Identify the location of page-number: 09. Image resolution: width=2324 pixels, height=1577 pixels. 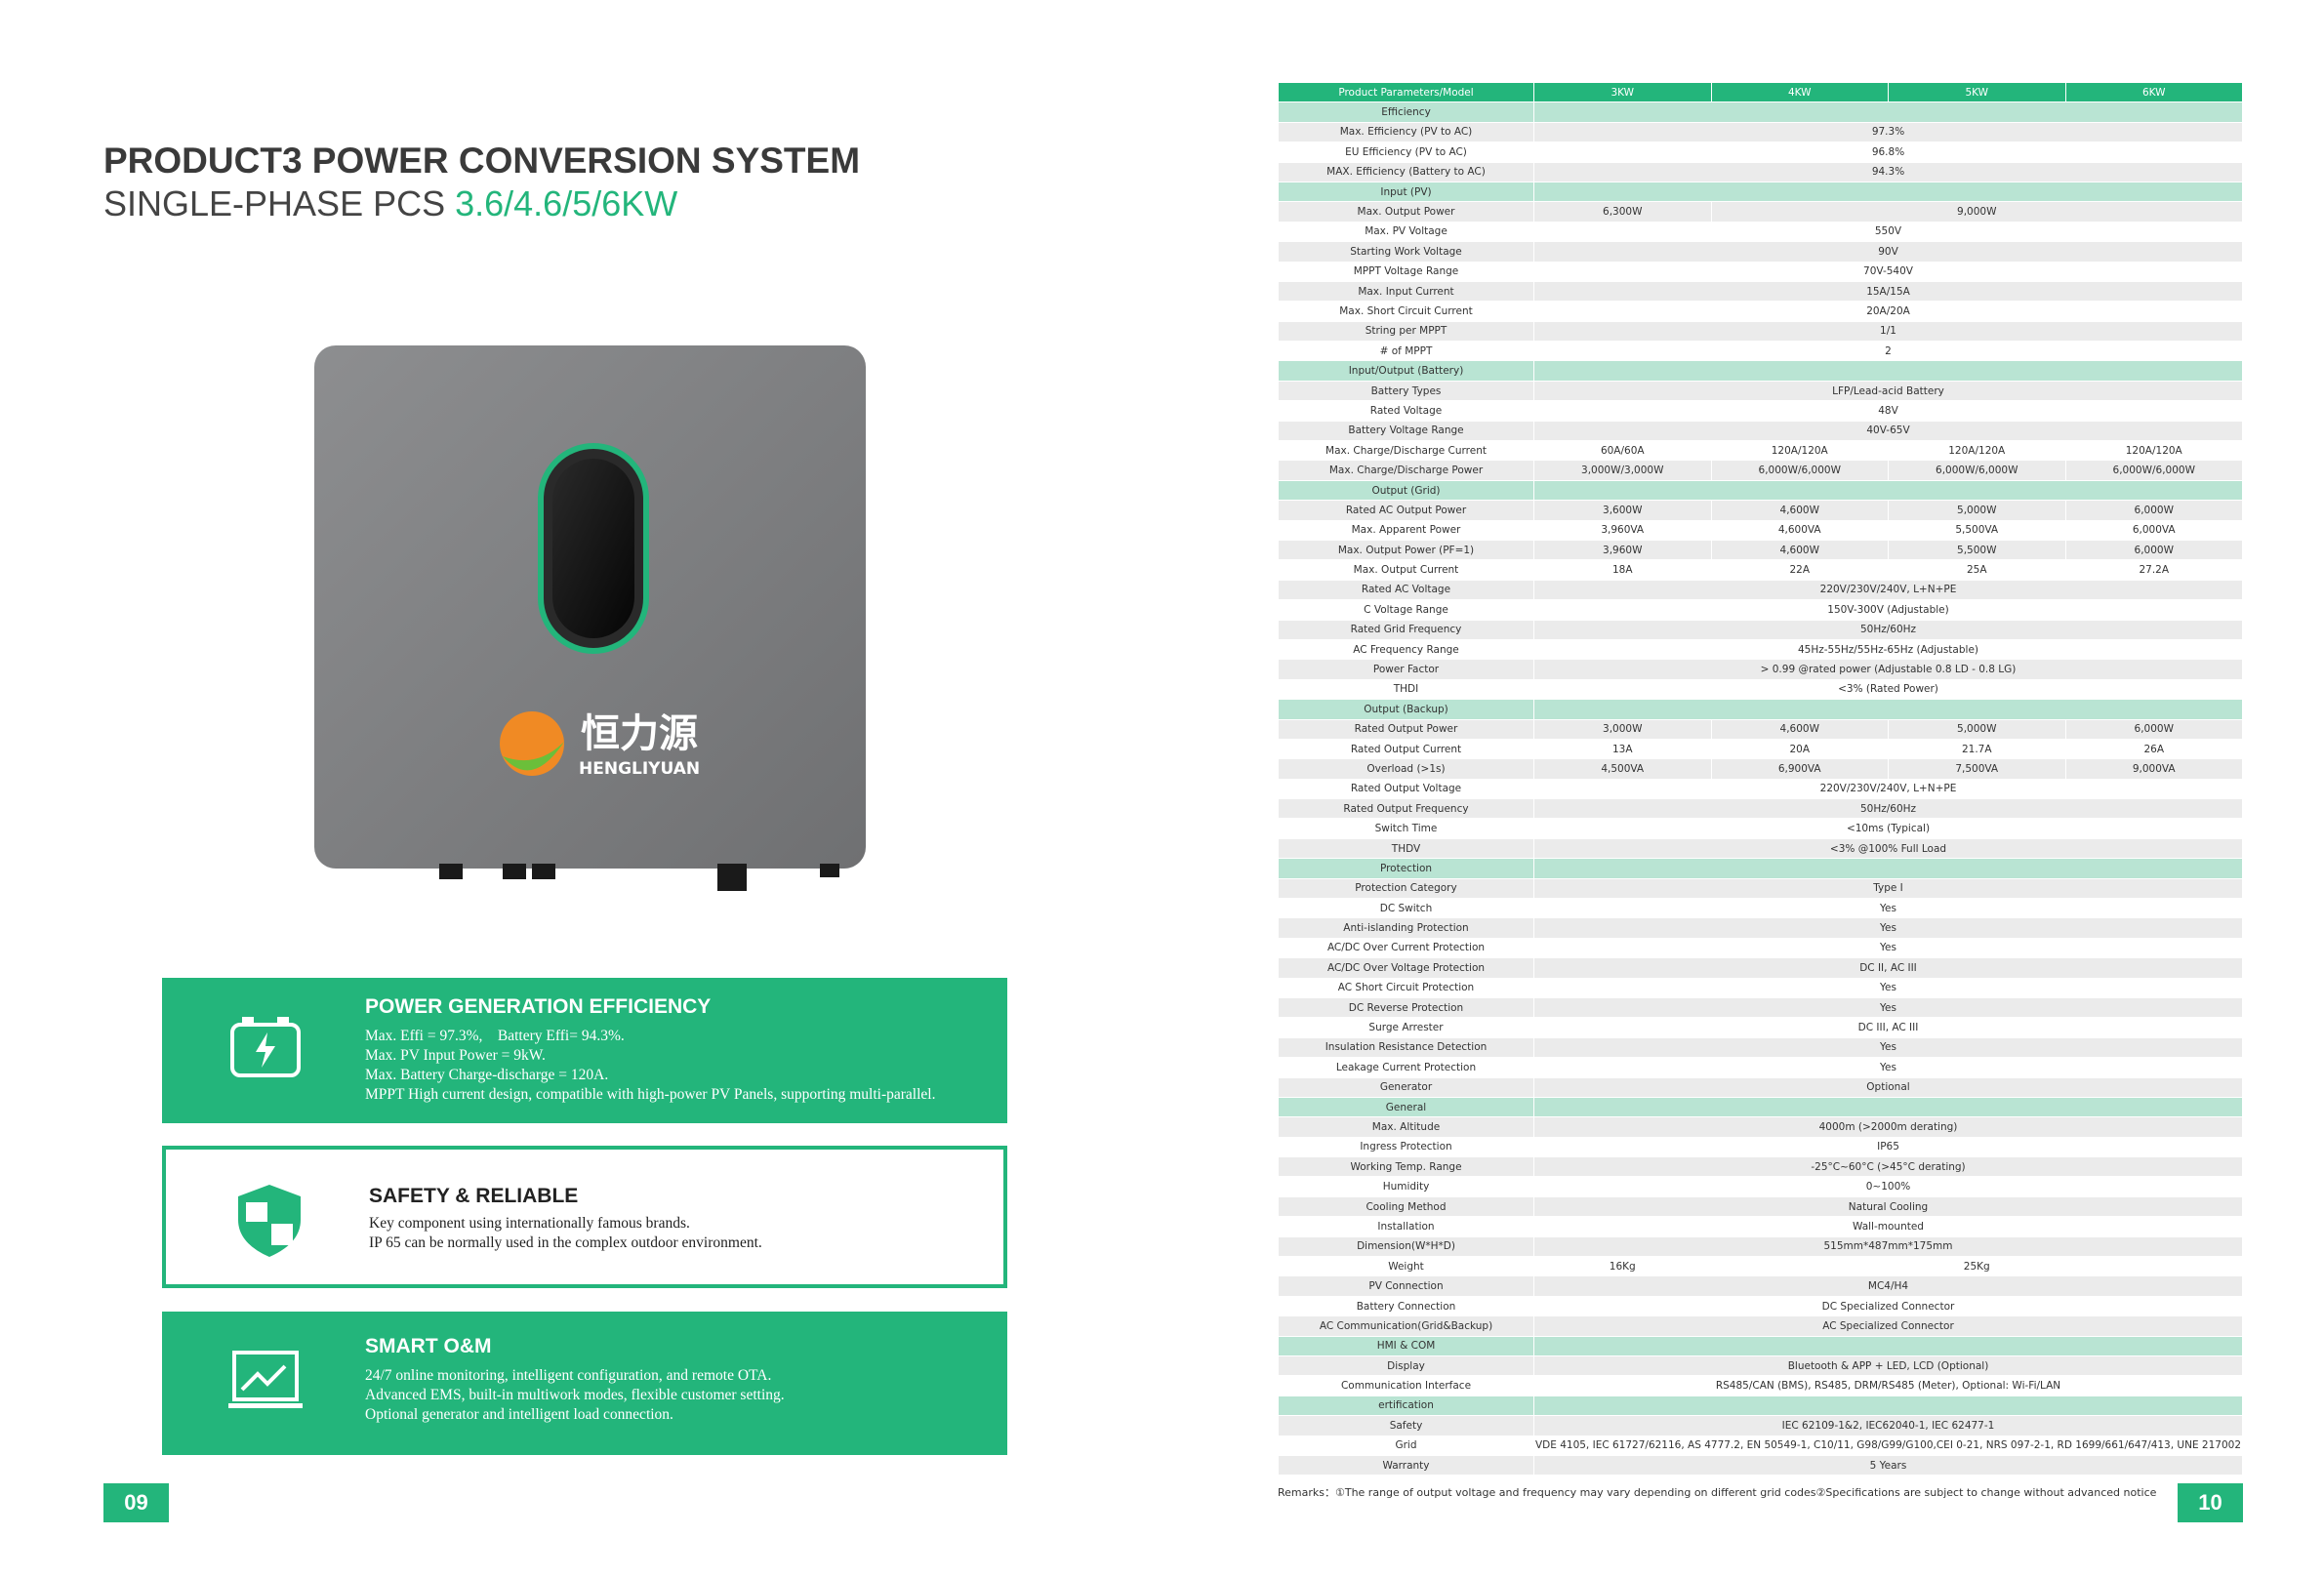
(136, 1502).